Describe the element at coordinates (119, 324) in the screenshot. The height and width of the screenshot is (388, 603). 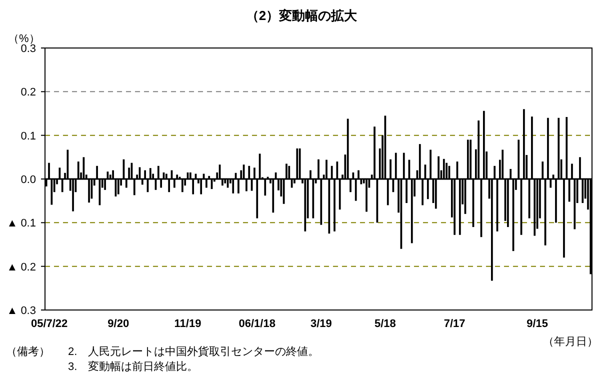
I see `x-tick-label: 9/20` at that location.